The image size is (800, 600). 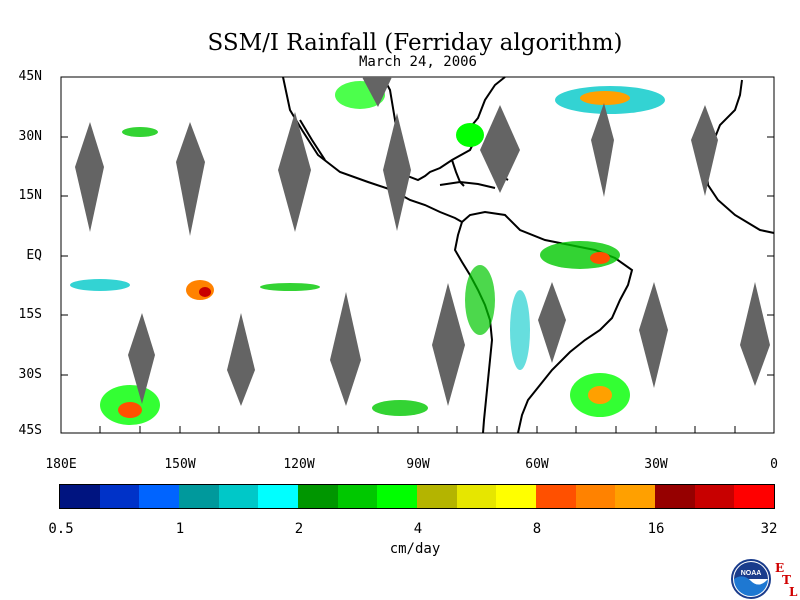 What do you see at coordinates (769, 529) in the screenshot?
I see `colorbar-tick-label: 32` at bounding box center [769, 529].